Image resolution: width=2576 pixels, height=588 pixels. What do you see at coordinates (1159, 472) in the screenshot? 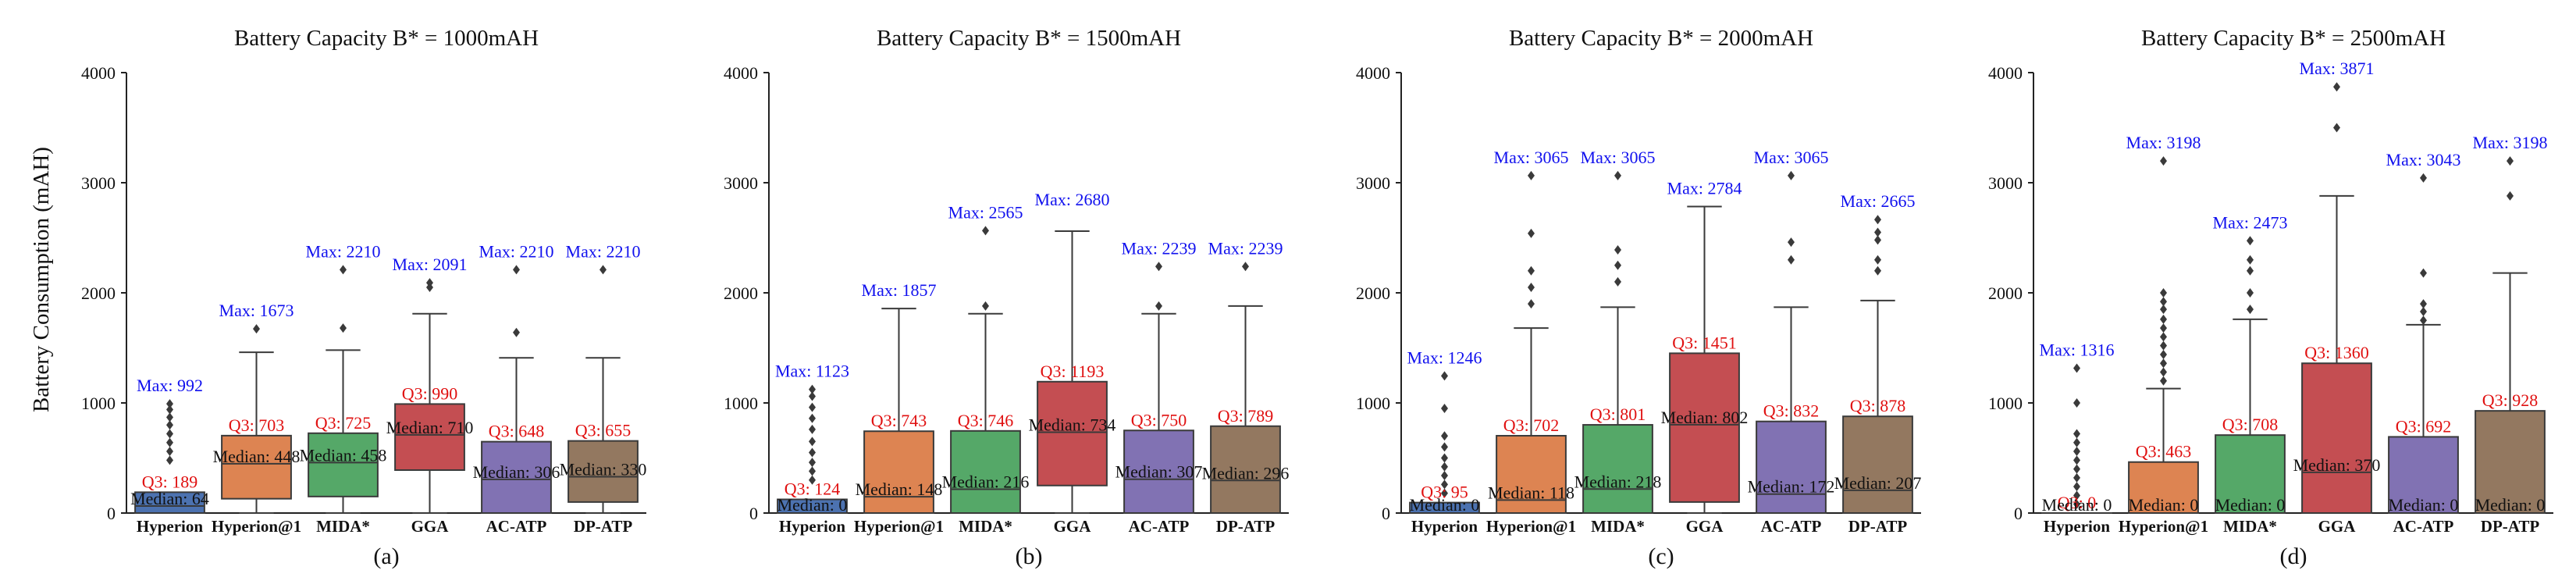
I see `median-value-label: Median: 307` at bounding box center [1159, 472].